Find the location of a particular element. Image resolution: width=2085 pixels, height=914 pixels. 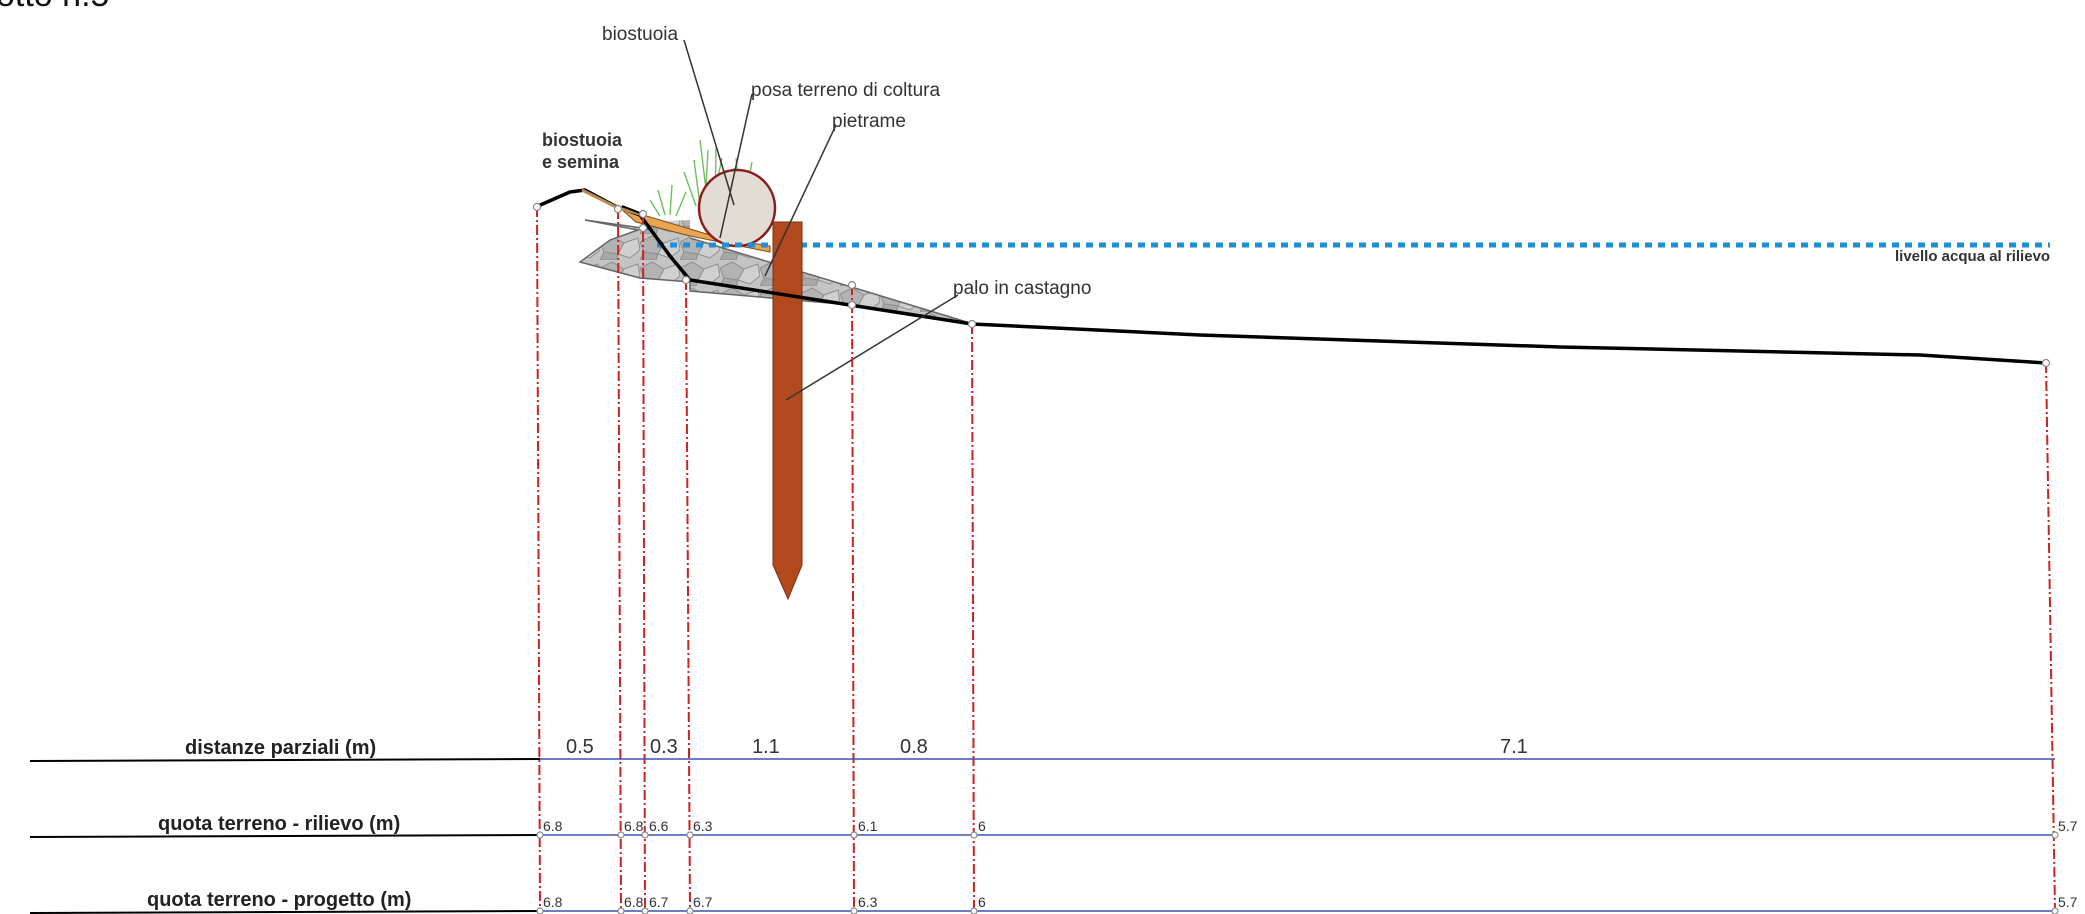

label-biostuoia: biostuoia is located at coordinates (640, 34).